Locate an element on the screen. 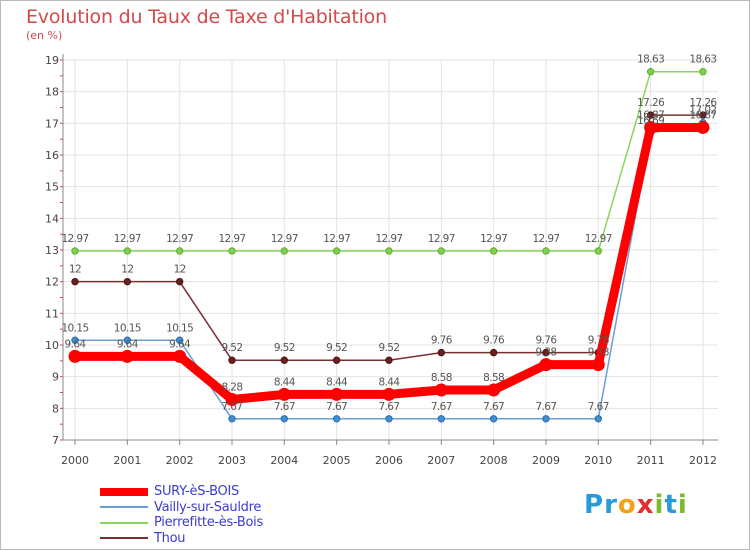  x-tick-label: 2004 is located at coordinates (284, 460).